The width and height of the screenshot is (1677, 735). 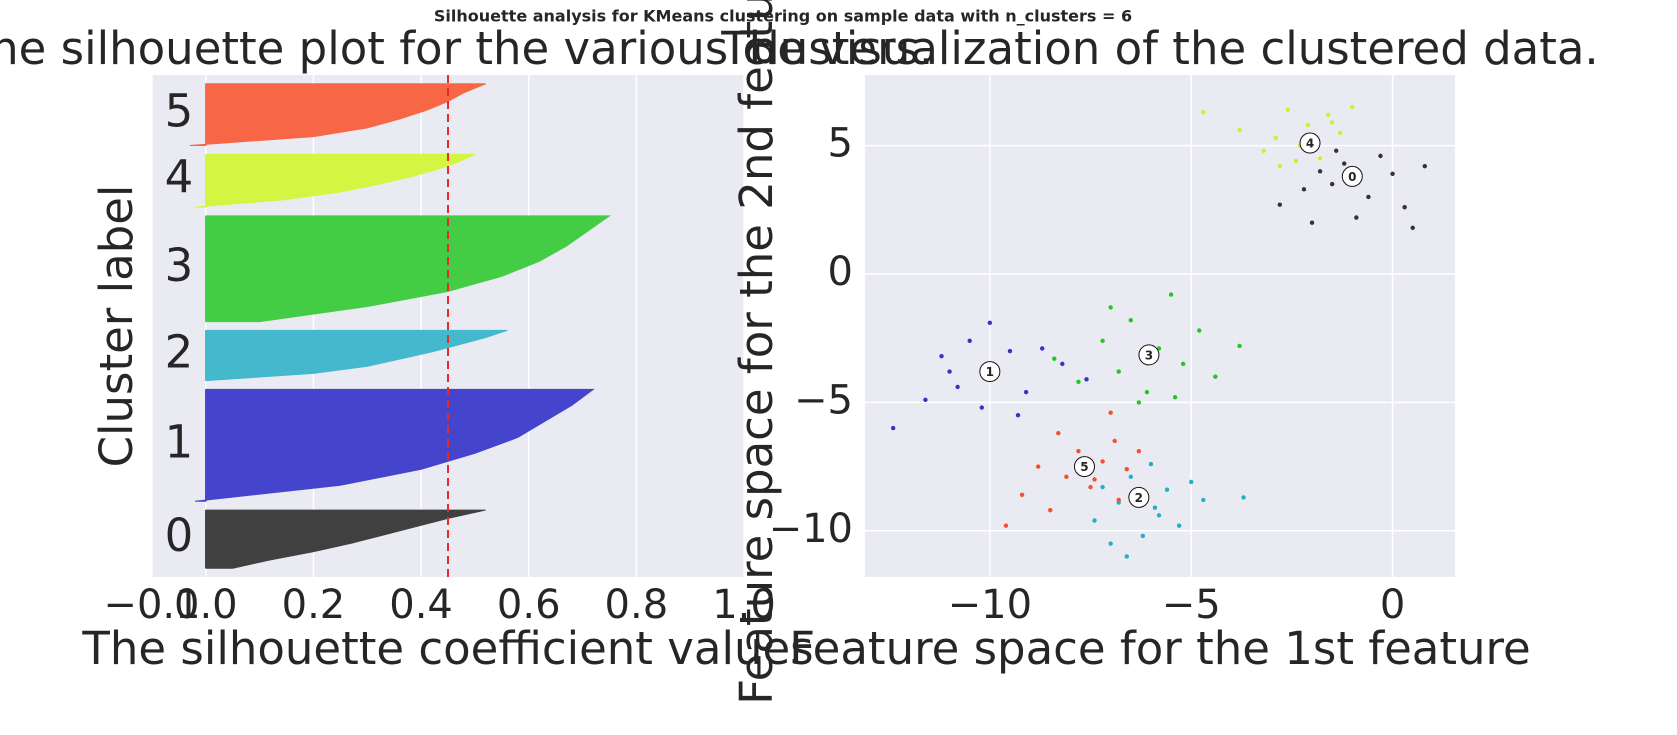 What do you see at coordinates (1191, 605) in the screenshot?
I see `x-tick-label: −5` at bounding box center [1191, 605].